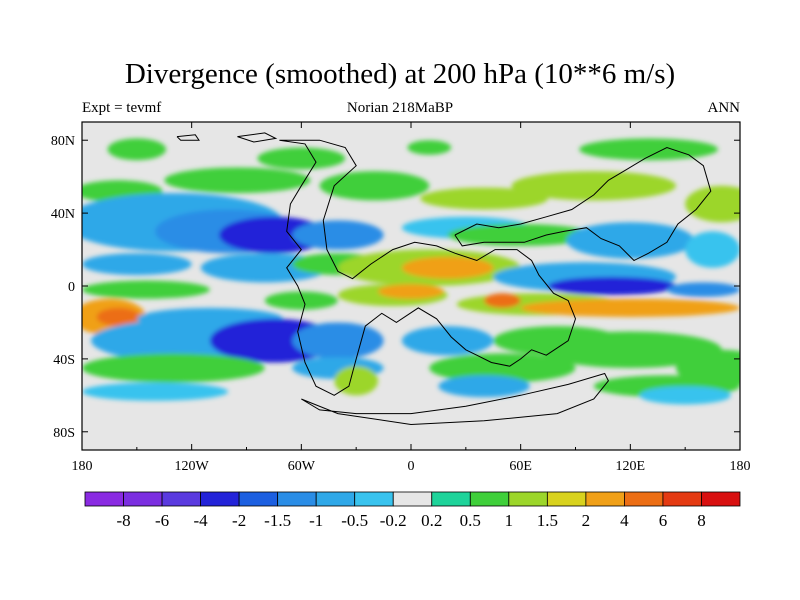  What do you see at coordinates (412, 510) in the screenshot?
I see `colorbar: -8 -6 -4 -2 -1.5 -1 -0.5 -0.2 0.2 0.5 1 1.5 2 4 6 8` at bounding box center [412, 510].